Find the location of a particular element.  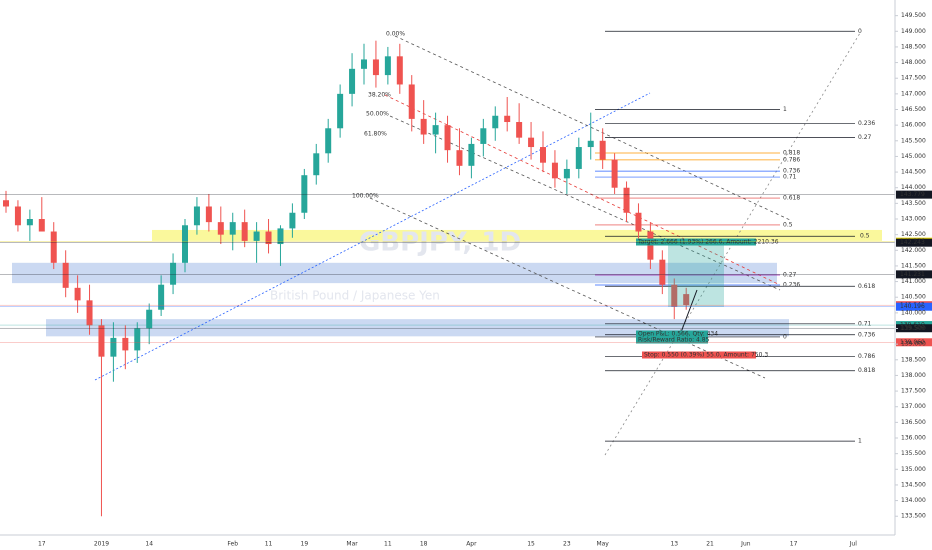

position-box is located at coordinates (696, 242).